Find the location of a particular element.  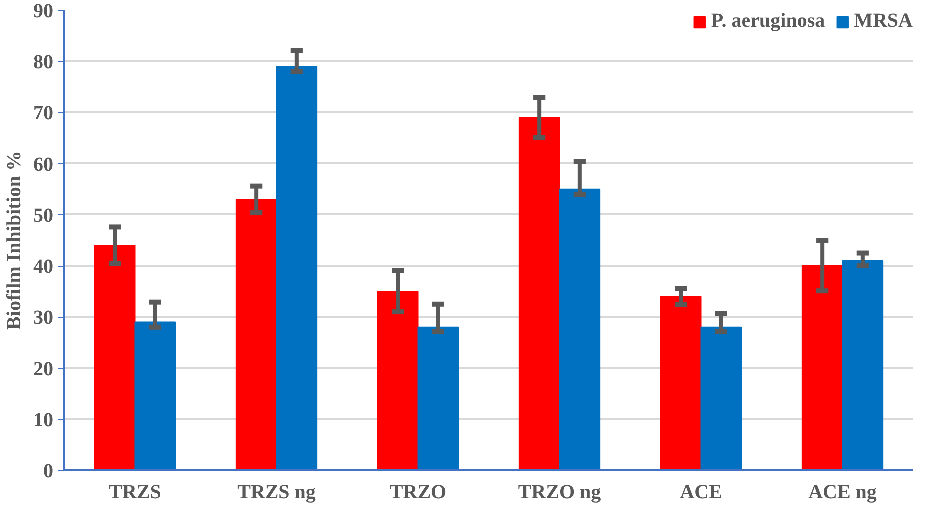

x-tick-label: ACE ng is located at coordinates (842, 493).